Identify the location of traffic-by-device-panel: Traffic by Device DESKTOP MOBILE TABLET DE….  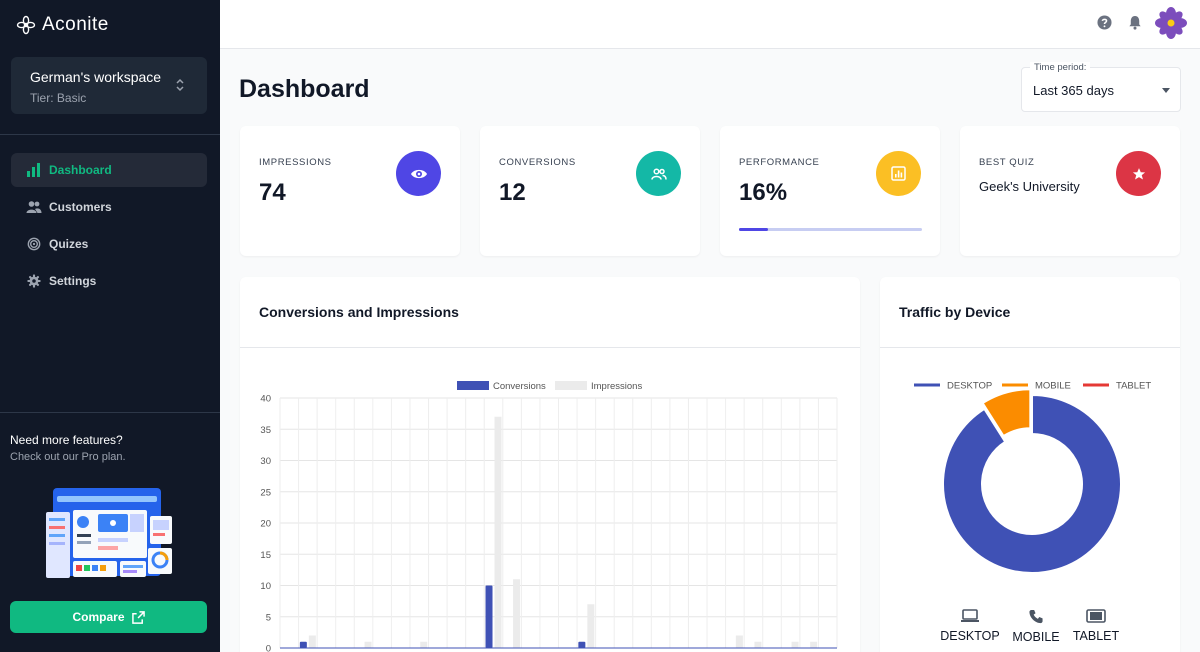
(1030, 464).